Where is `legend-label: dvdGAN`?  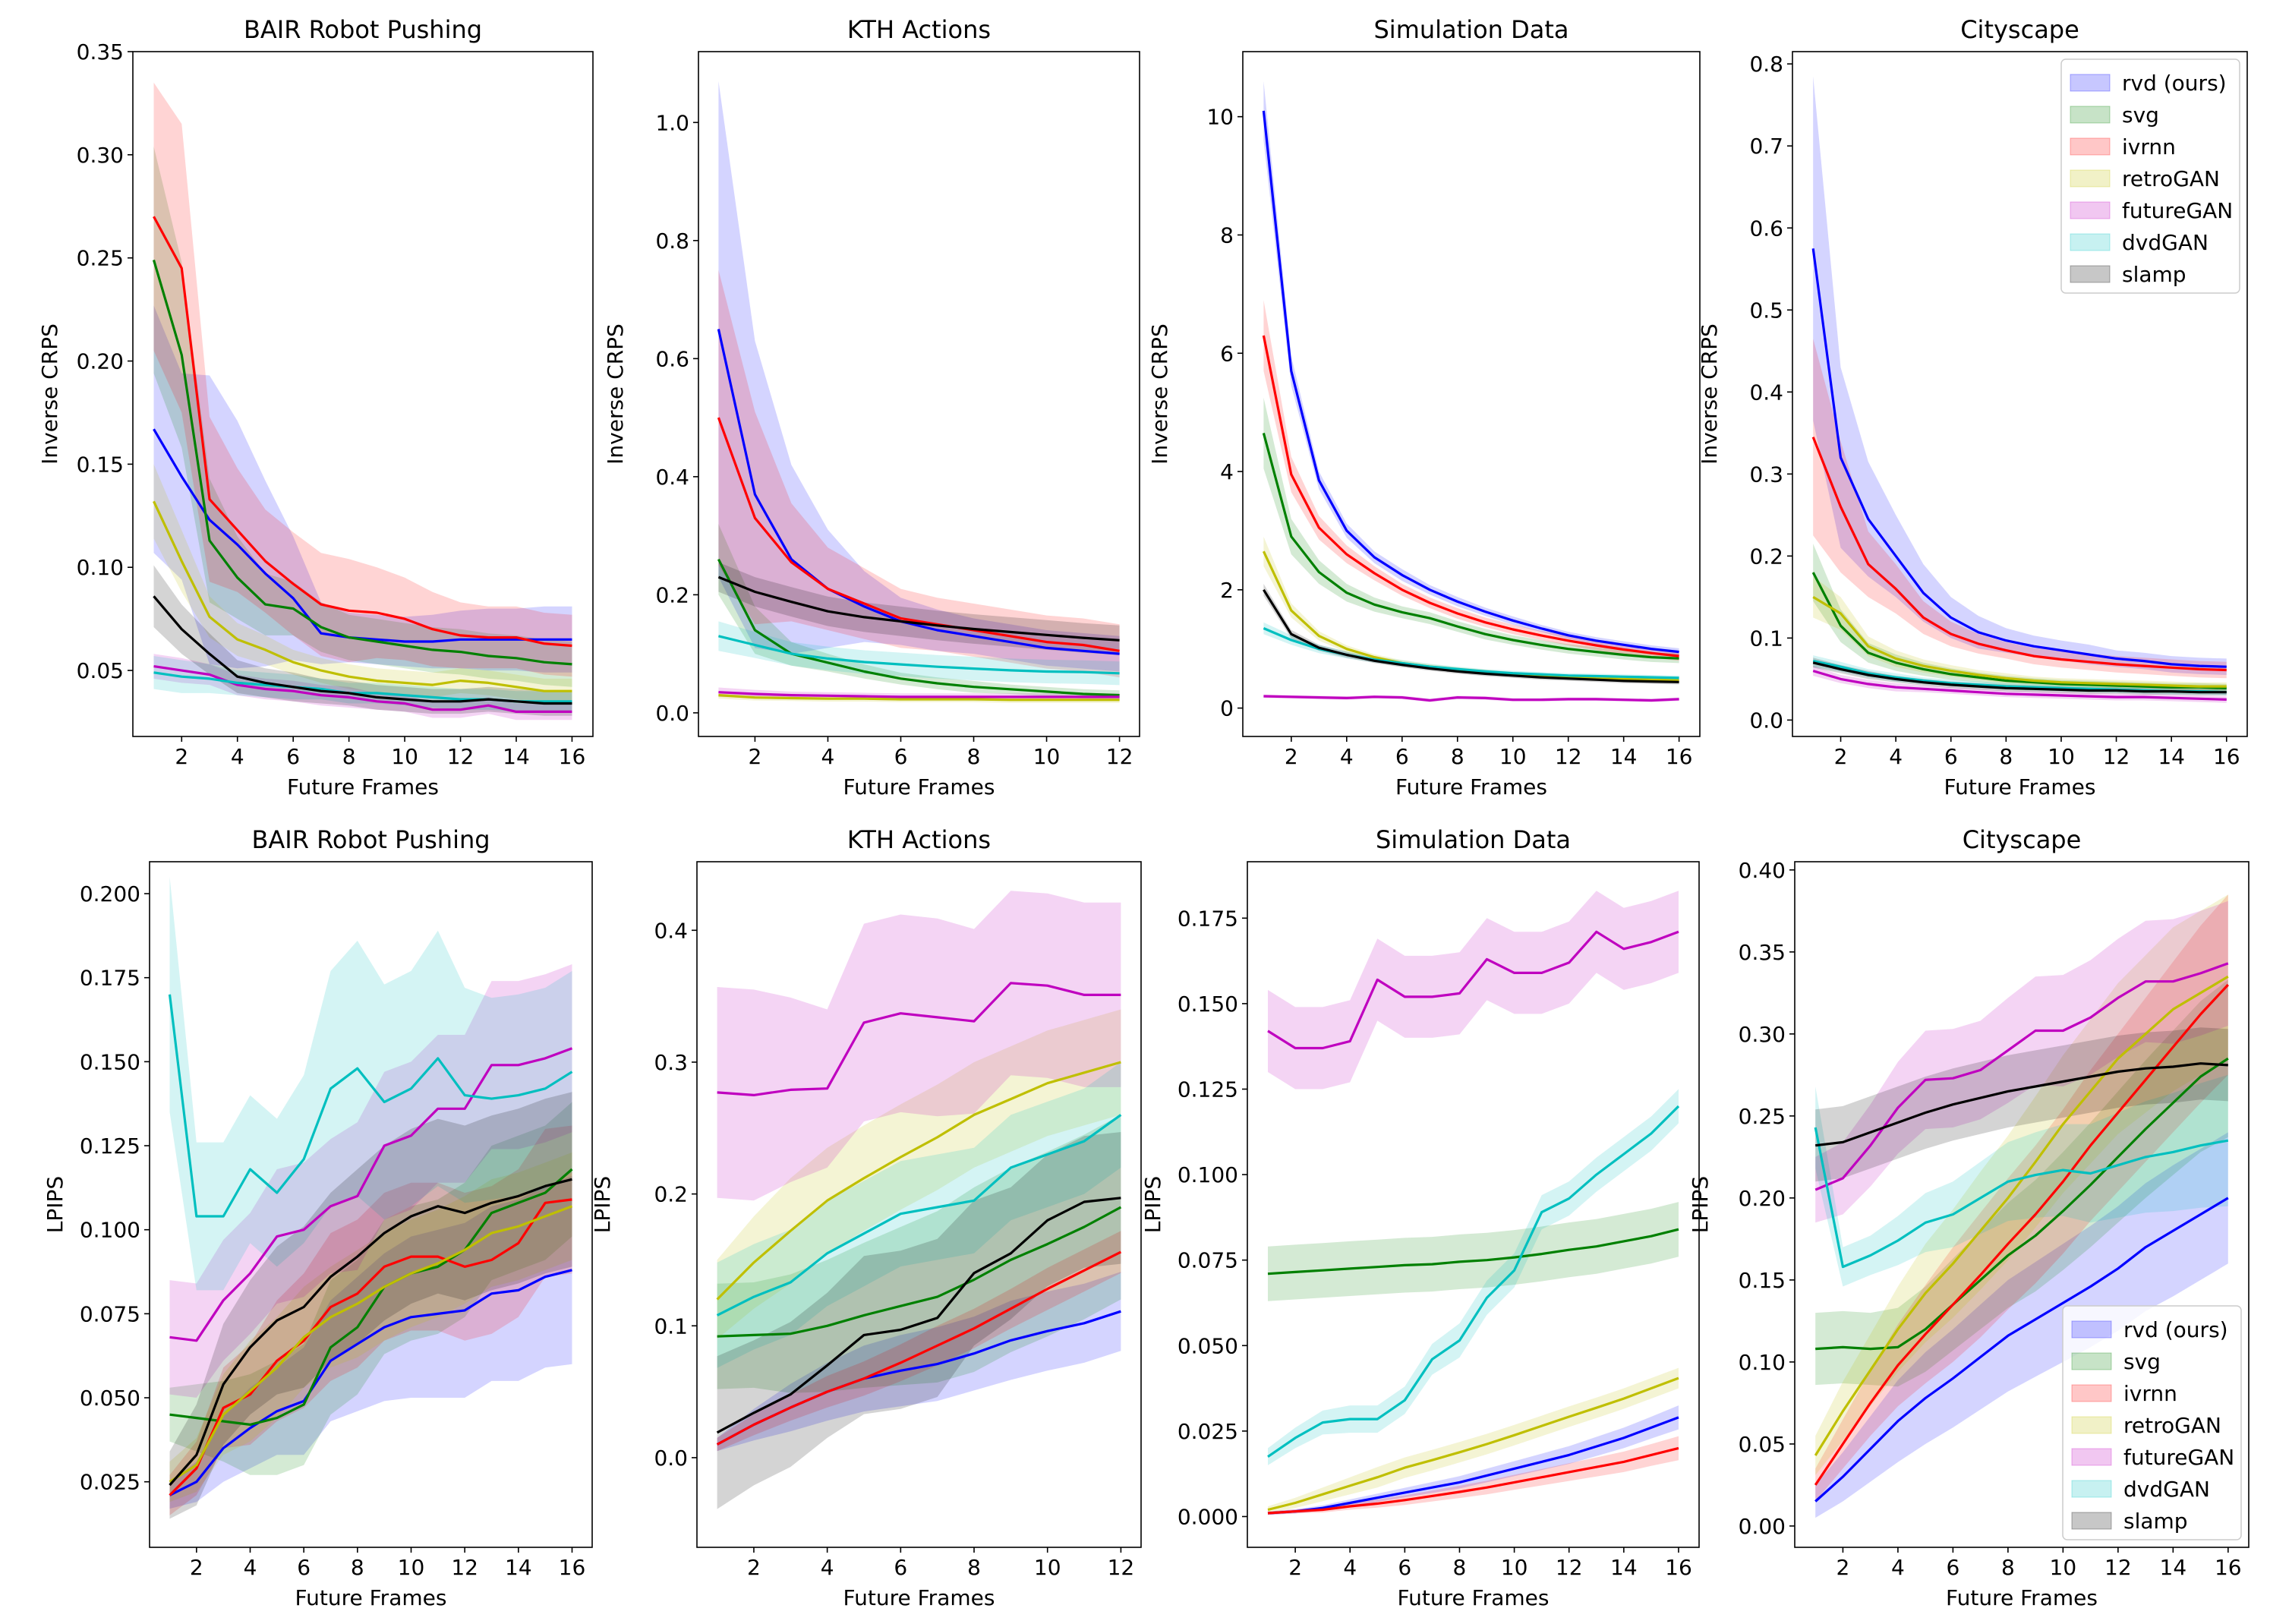 legend-label: dvdGAN is located at coordinates (2166, 1489).